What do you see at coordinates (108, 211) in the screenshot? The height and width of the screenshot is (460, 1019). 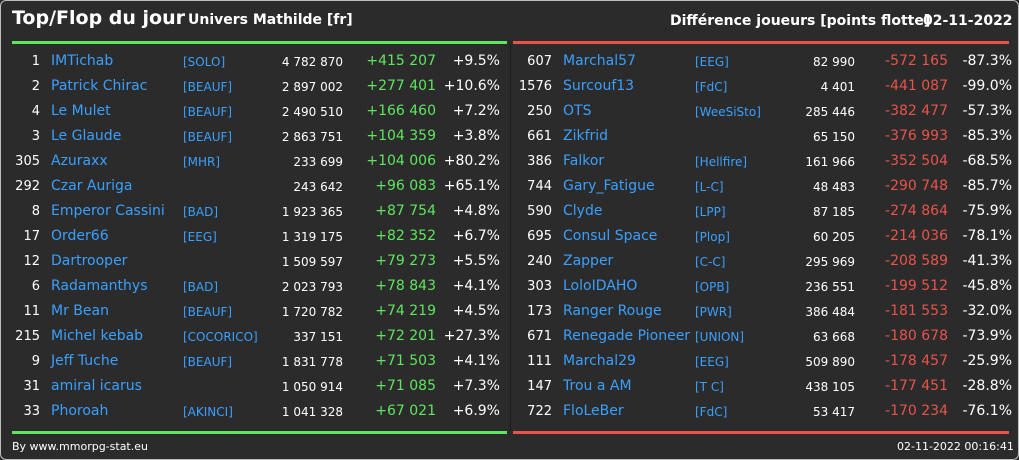 I see `player-name: Emperor Cassini` at bounding box center [108, 211].